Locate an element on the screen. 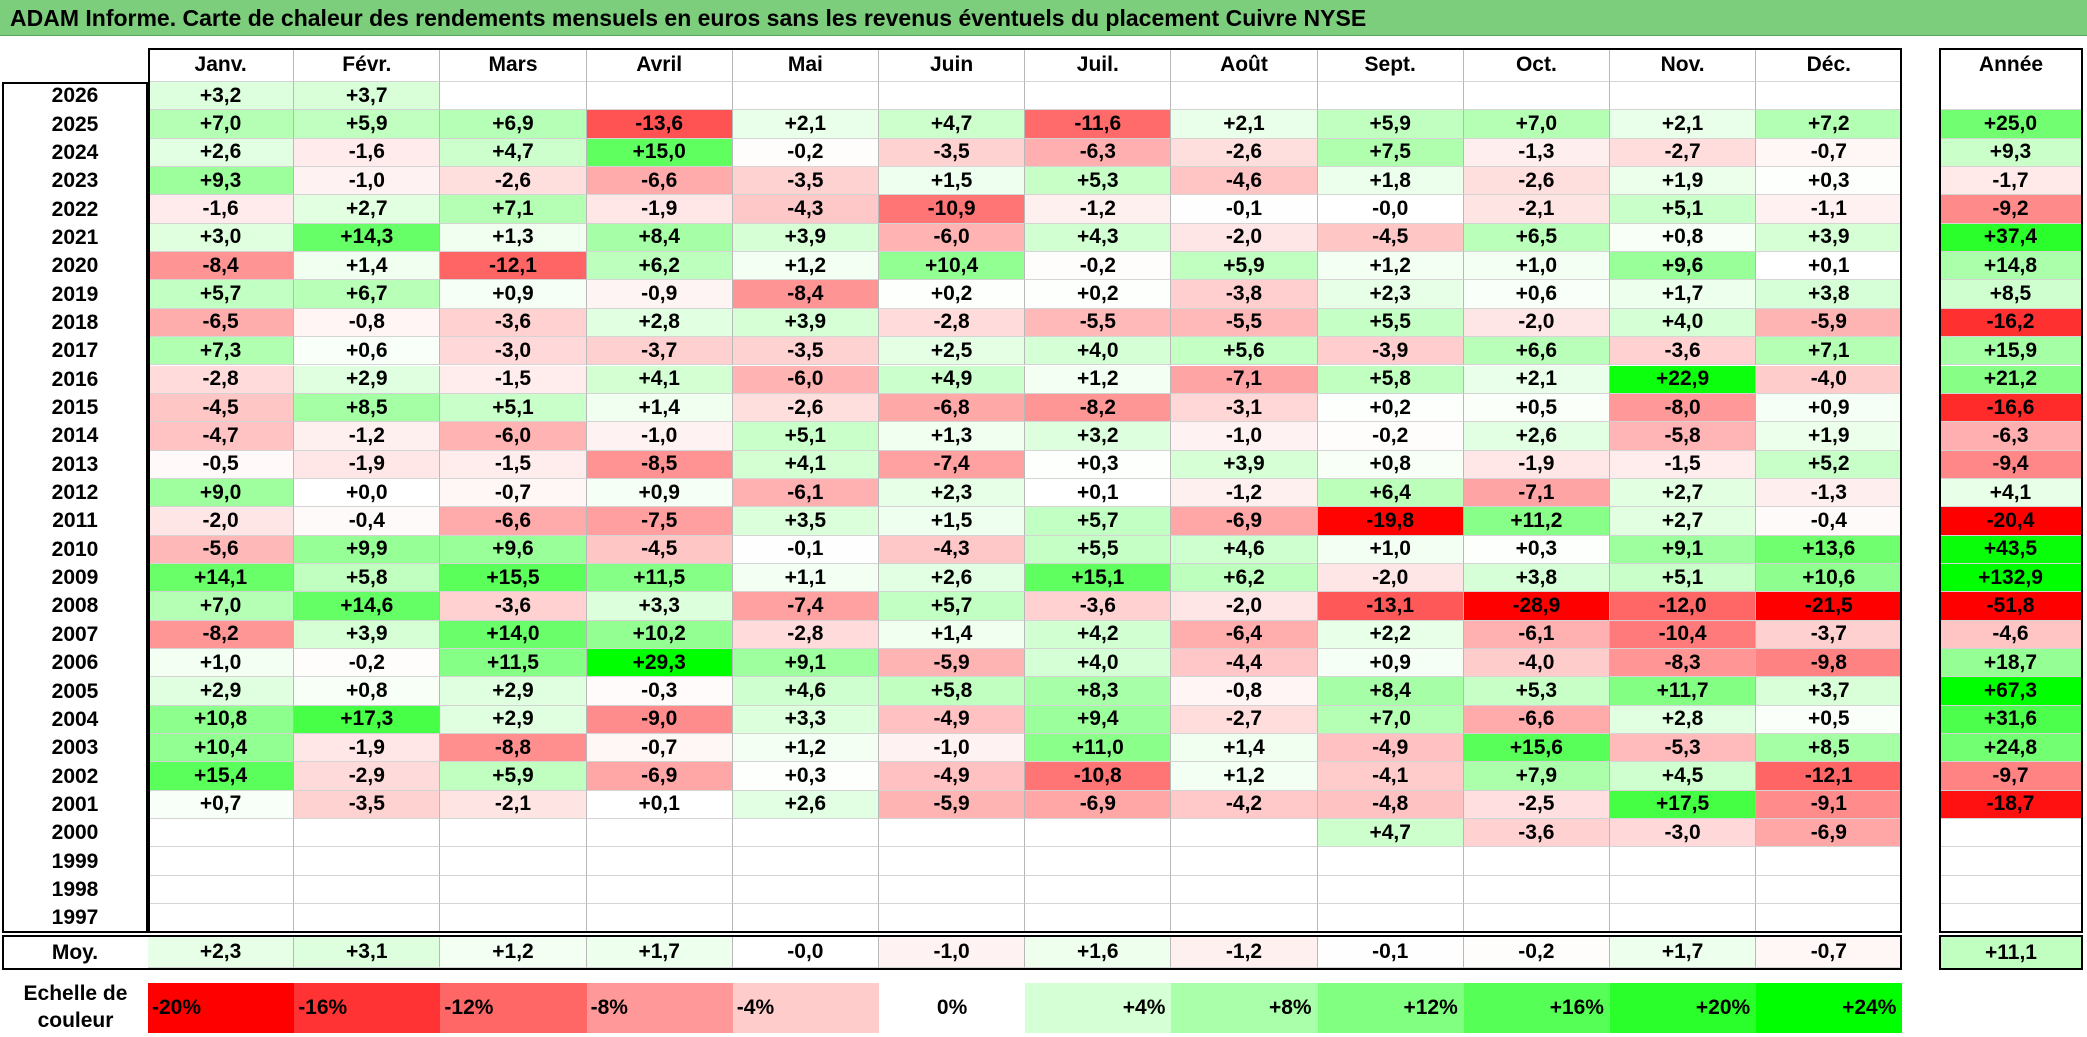 This screenshot has height=1037, width=2087. annual-cell is located at coordinates (2011, 861).